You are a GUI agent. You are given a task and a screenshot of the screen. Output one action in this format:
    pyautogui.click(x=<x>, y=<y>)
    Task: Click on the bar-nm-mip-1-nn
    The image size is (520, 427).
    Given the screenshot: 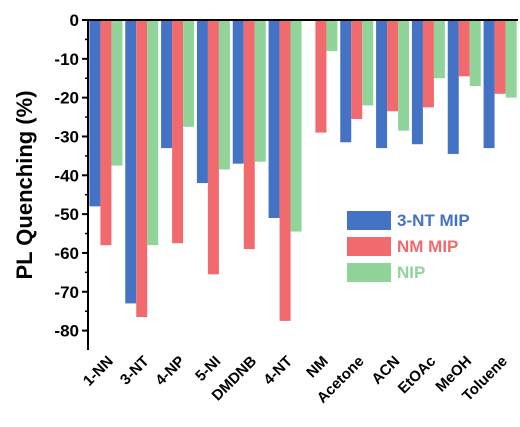 What is the action you would take?
    pyautogui.click(x=106, y=133)
    